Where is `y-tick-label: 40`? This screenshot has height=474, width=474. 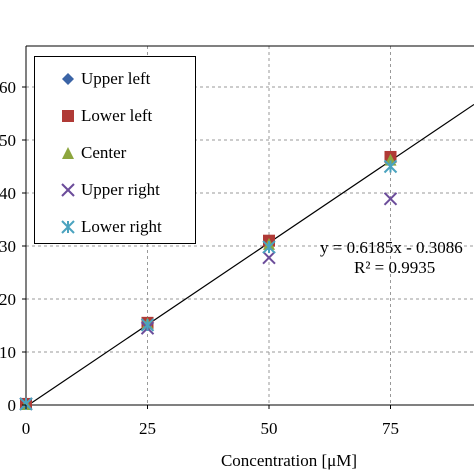
y-tick-label: 40 is located at coordinates (8, 193).